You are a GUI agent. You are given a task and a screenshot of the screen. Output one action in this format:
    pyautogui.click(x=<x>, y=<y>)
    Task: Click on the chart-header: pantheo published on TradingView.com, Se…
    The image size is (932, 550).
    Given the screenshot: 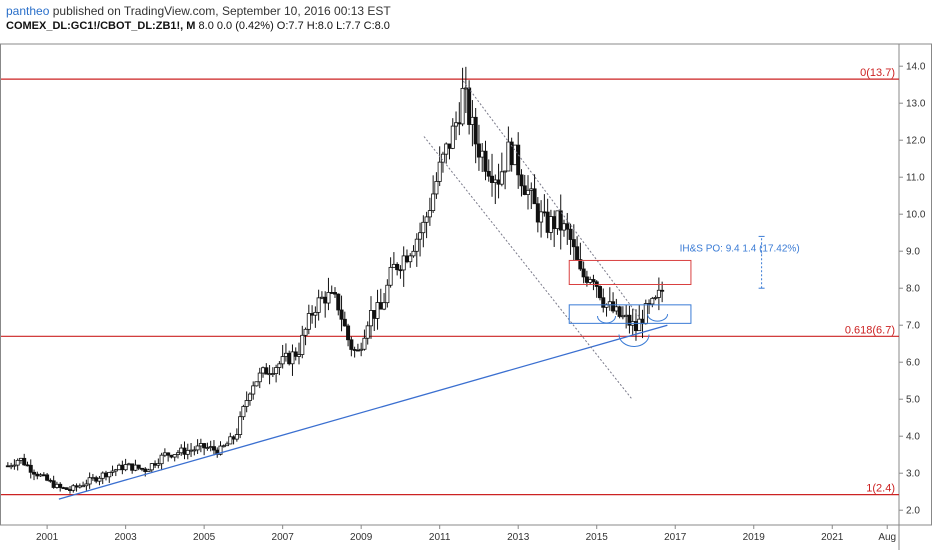 What is the action you would take?
    pyautogui.click(x=198, y=19)
    